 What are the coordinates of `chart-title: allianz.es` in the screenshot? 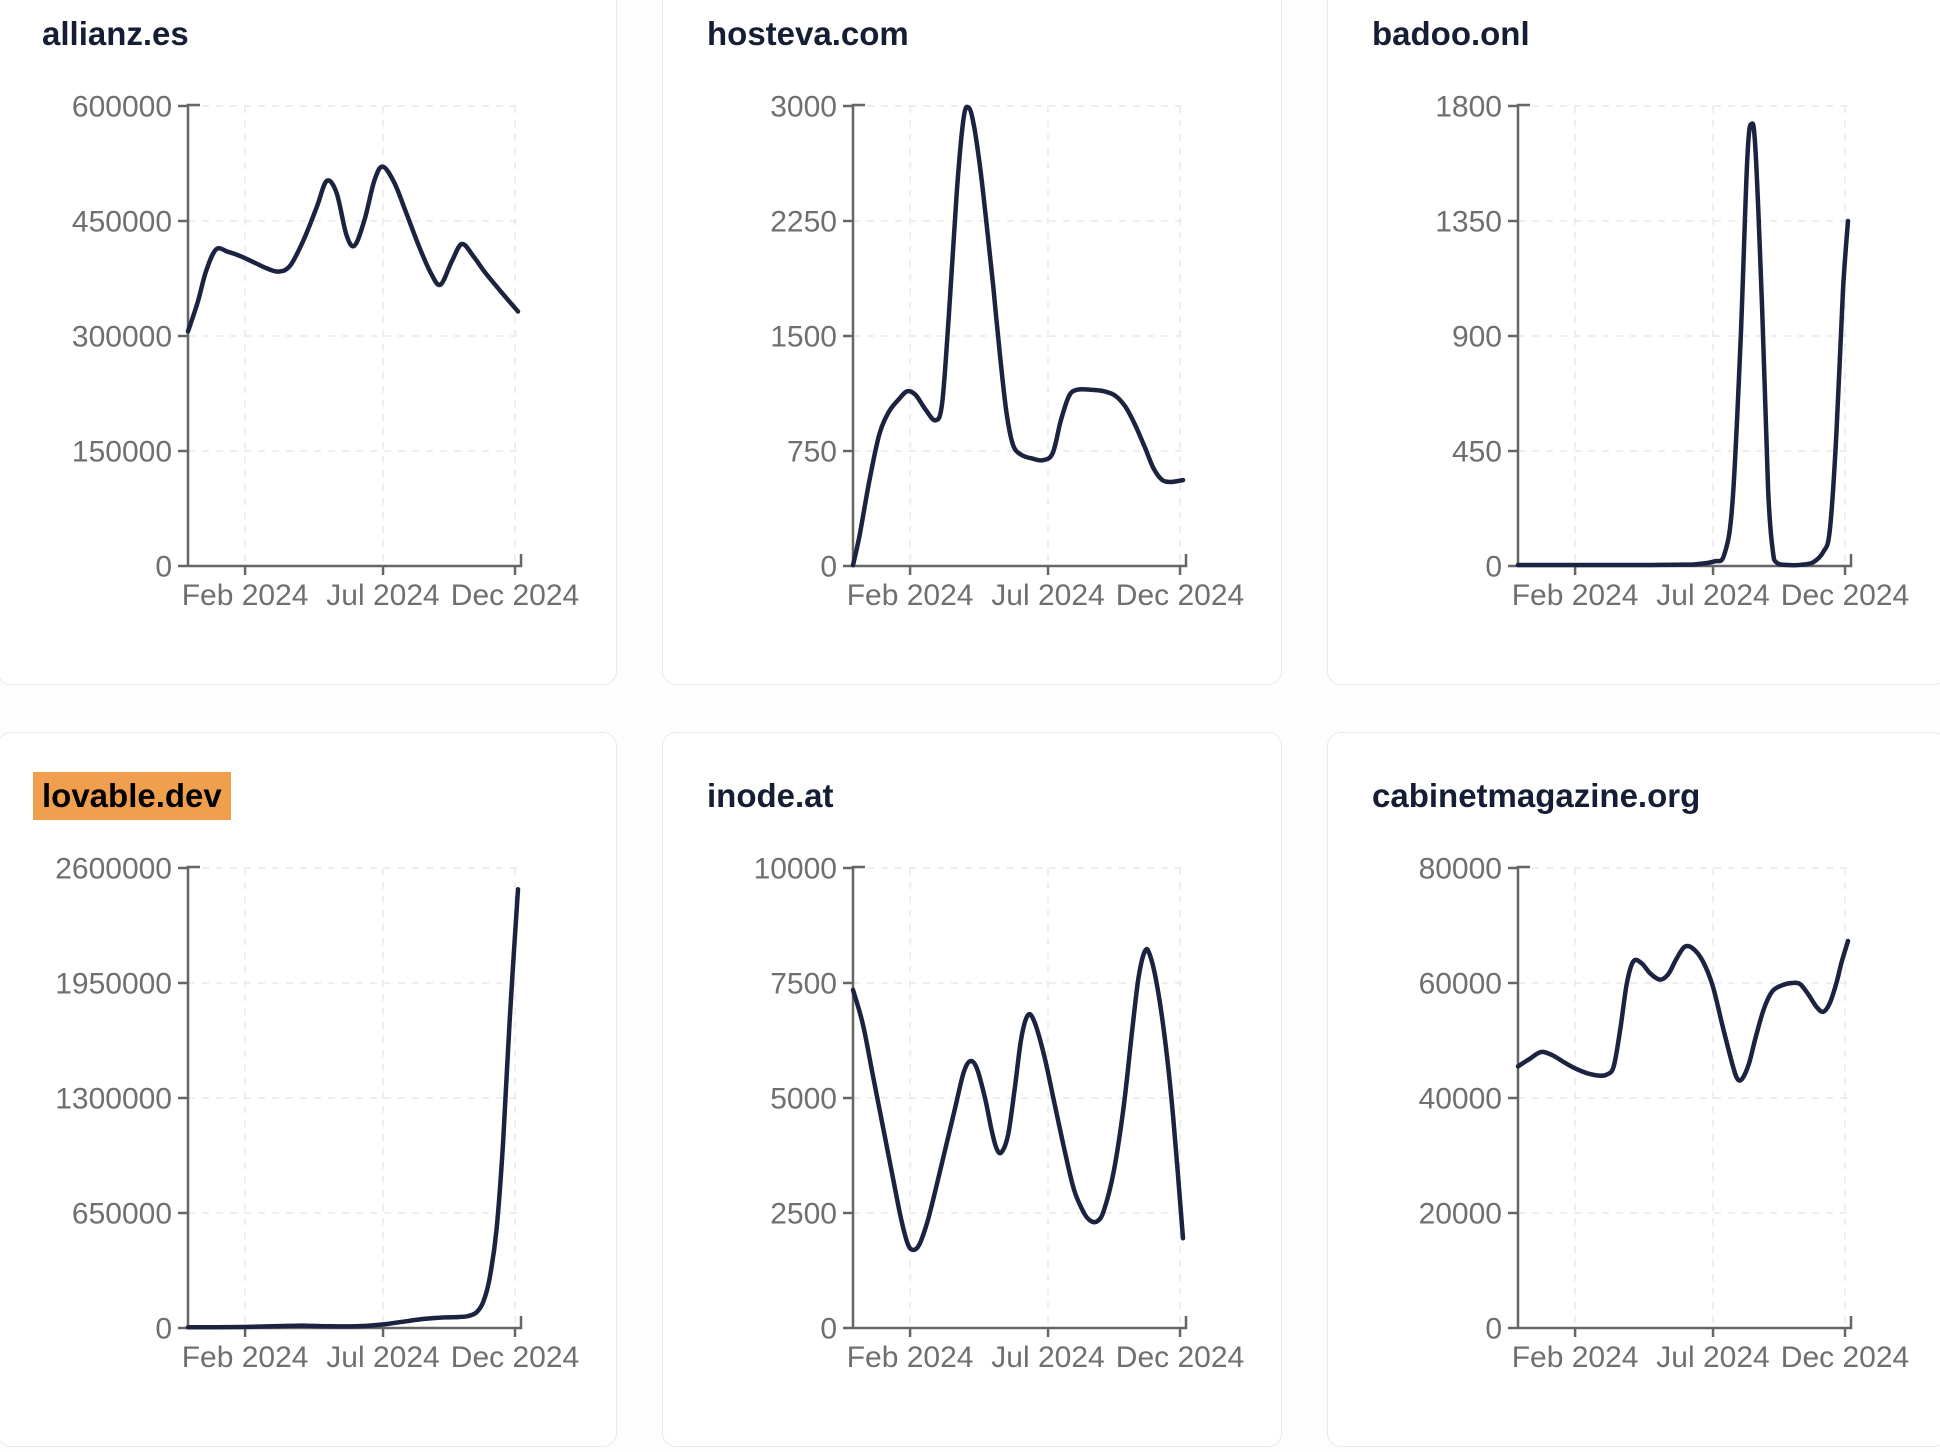 It's located at (115, 33).